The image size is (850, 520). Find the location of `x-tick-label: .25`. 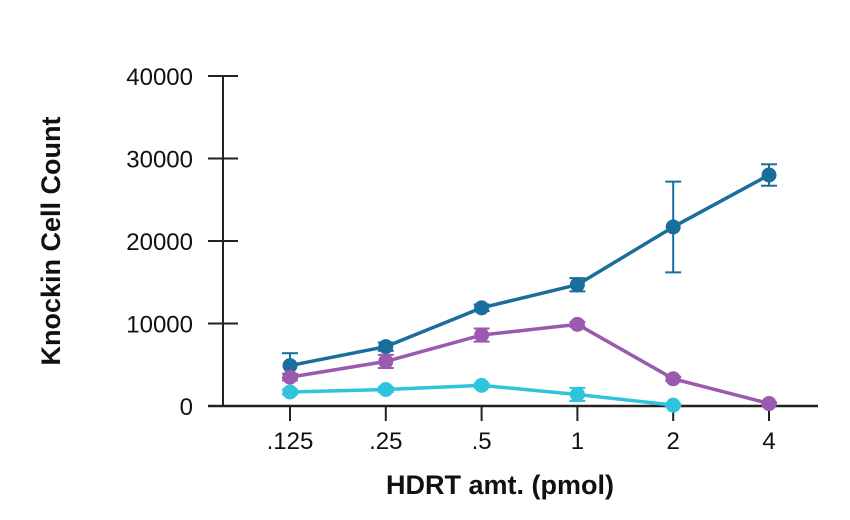

x-tick-label: .25 is located at coordinates (385, 441).